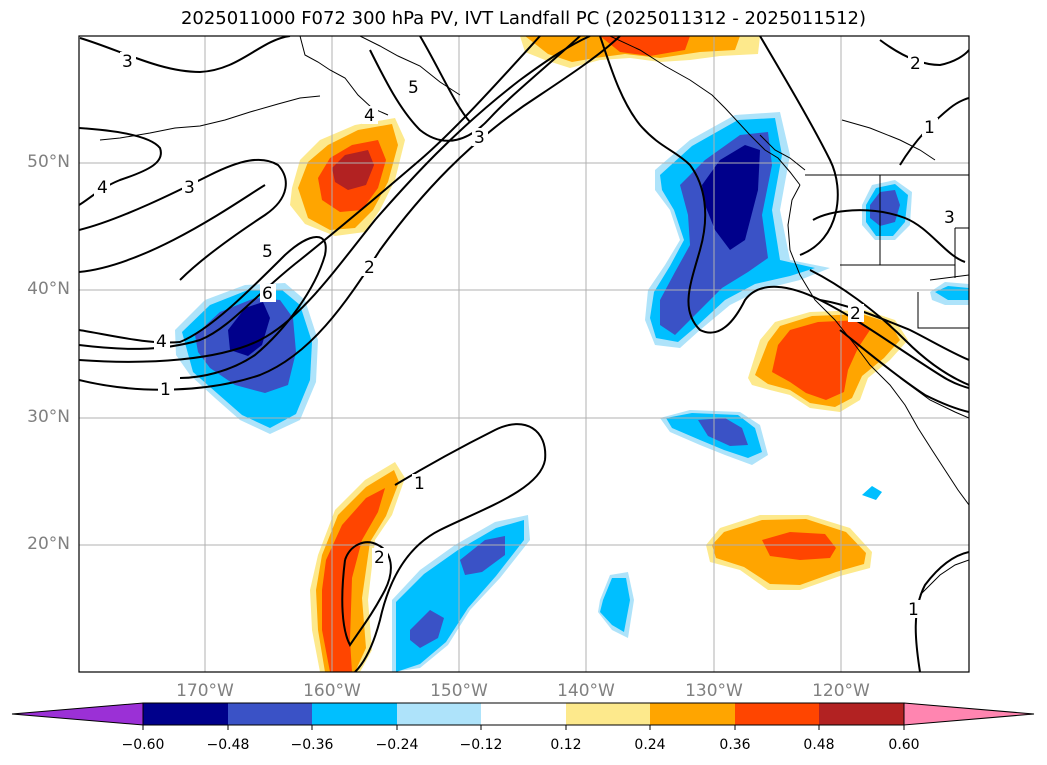 Image resolution: width=1047 pixels, height=765 pixels. Describe the element at coordinates (819, 745) in the screenshot. I see `colorbar-tick-label: 0.48` at that location.